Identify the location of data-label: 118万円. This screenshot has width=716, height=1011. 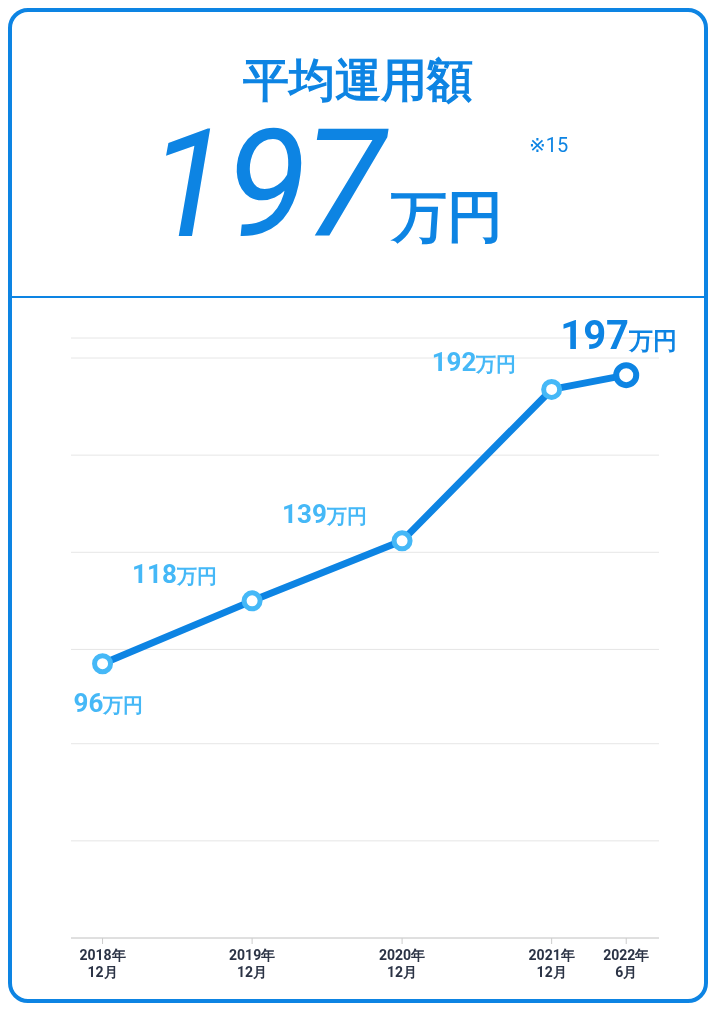
(174, 573).